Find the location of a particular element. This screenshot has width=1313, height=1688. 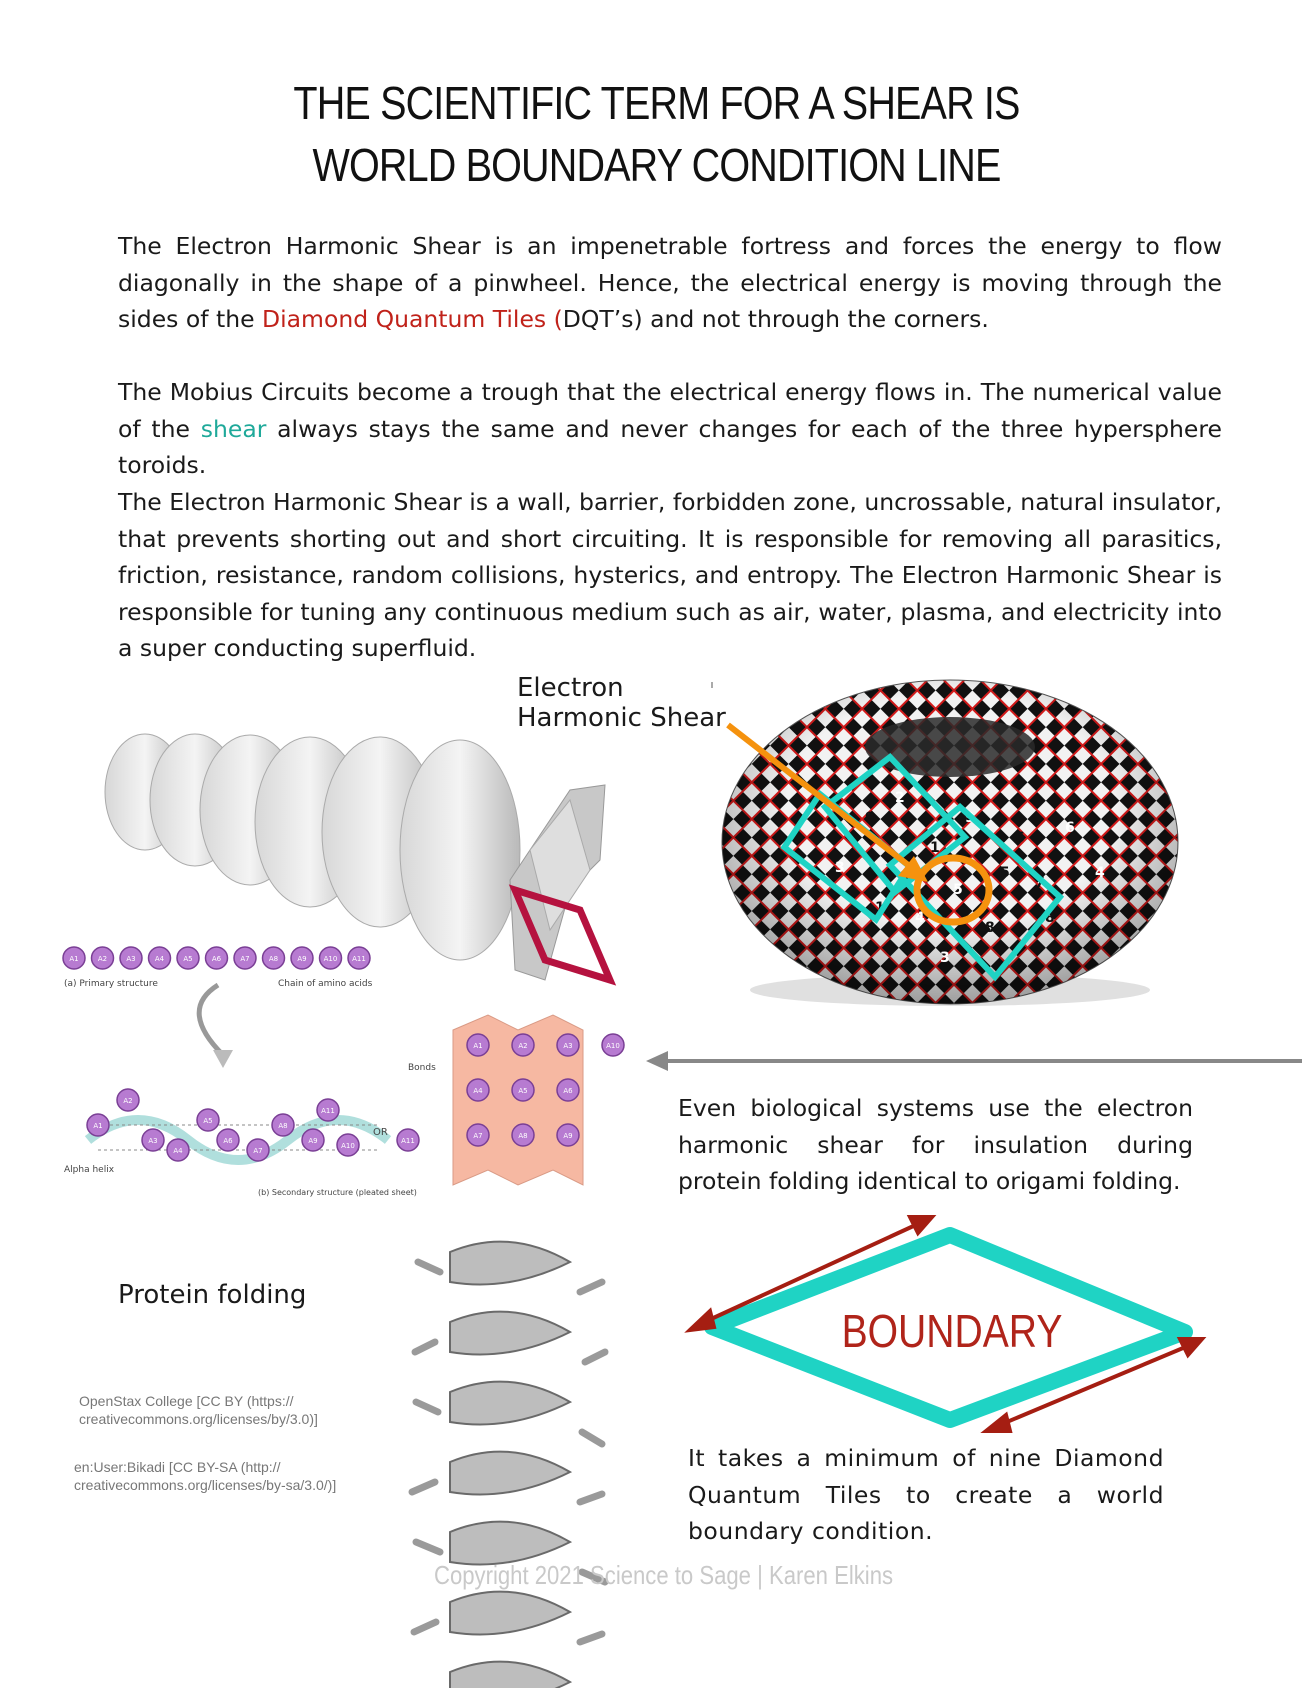

helix-side-chains is located at coordinates (508, 1452).